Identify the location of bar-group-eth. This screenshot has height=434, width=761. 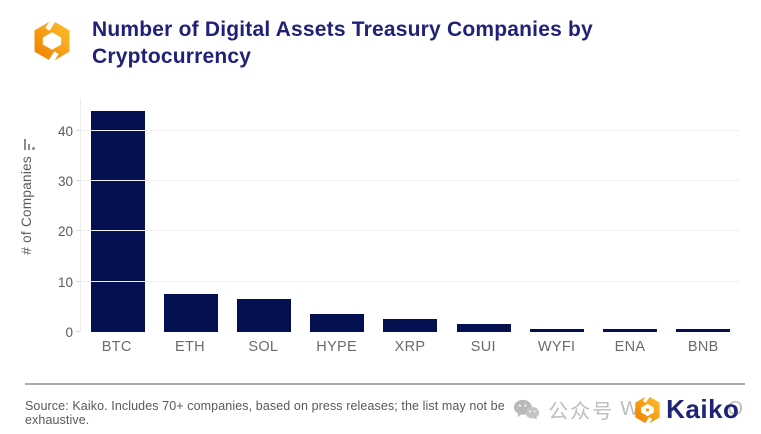
(190, 313).